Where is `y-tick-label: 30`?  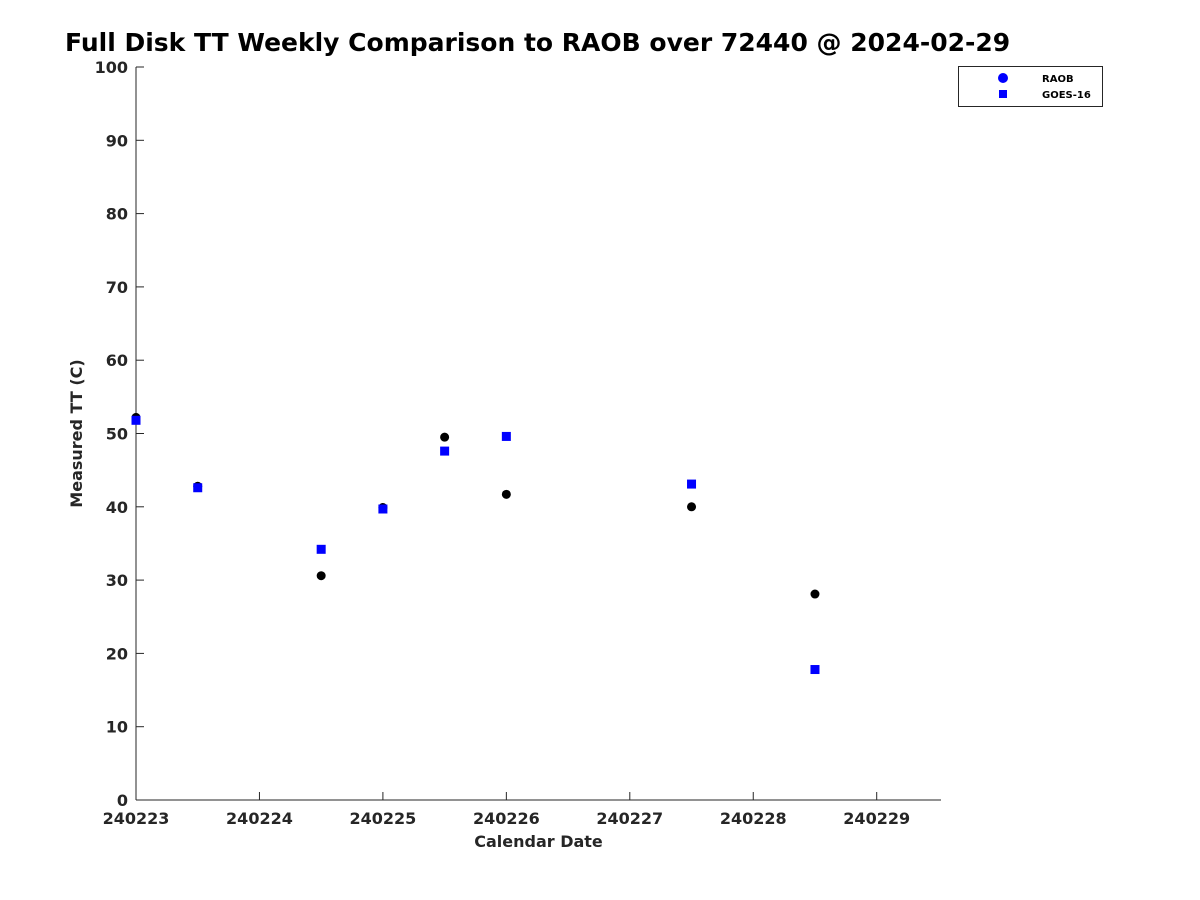
y-tick-label: 30 is located at coordinates (117, 580).